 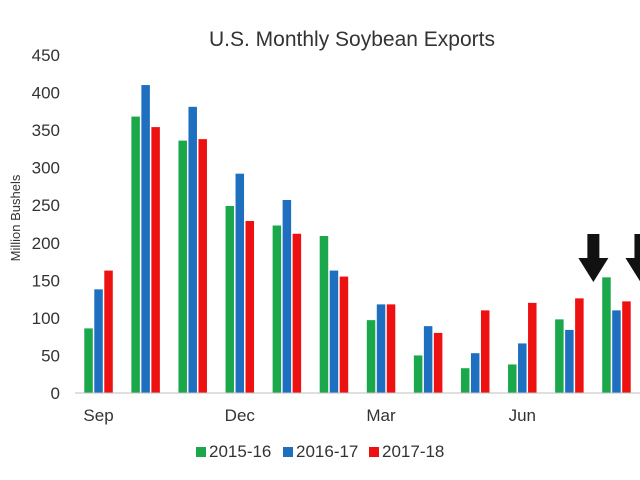 What do you see at coordinates (55, 393) in the screenshot?
I see `y-tick-label: 0` at bounding box center [55, 393].